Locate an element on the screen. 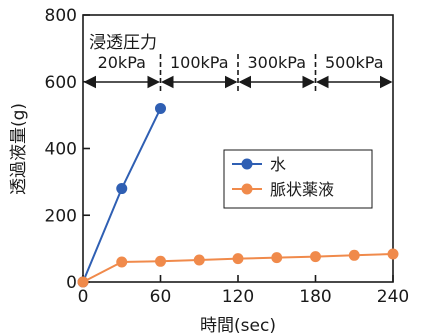 The height and width of the screenshot is (335, 430). y-tick-label: 200 is located at coordinates (61, 216).